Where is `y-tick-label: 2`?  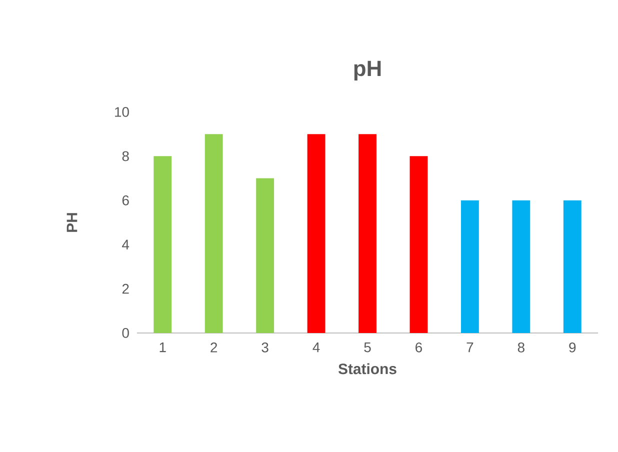 y-tick-label: 2 is located at coordinates (125, 289).